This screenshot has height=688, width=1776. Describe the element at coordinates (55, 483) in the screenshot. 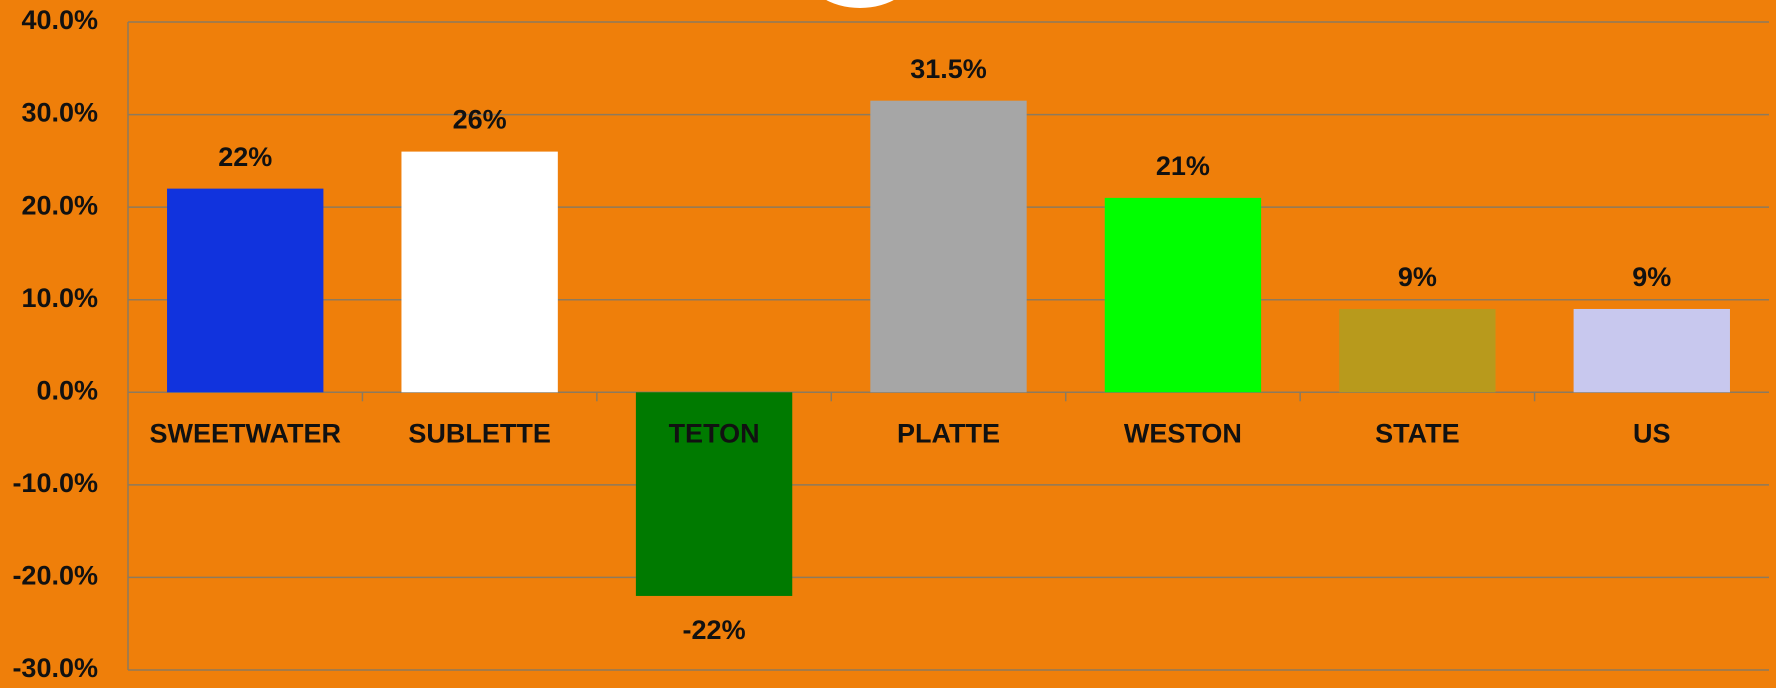

I see `y-tick-label: -10.0%` at that location.